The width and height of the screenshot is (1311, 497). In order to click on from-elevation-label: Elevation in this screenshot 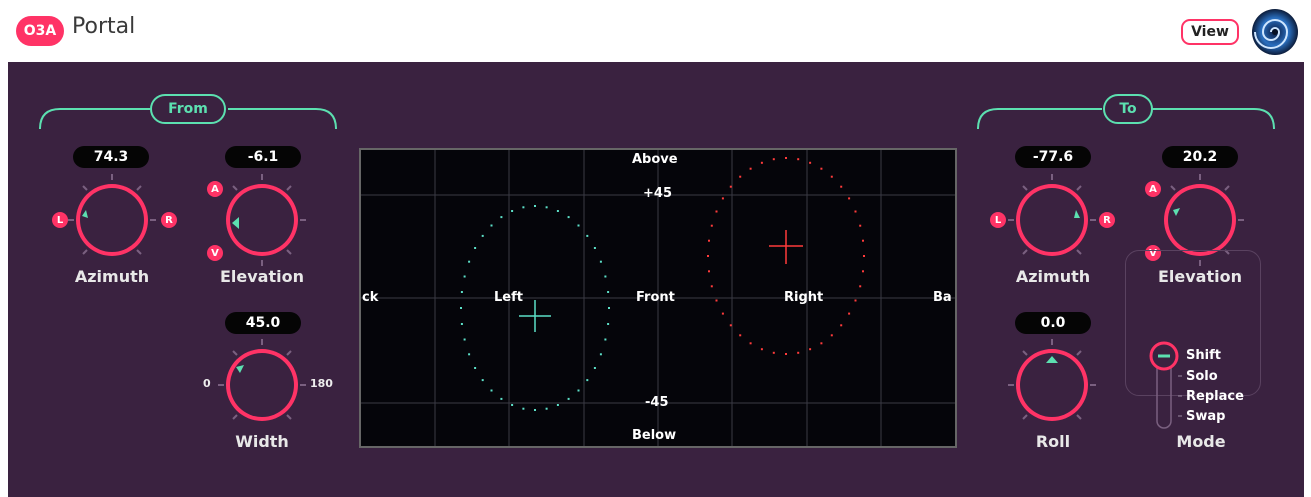, I will do `click(261, 276)`.